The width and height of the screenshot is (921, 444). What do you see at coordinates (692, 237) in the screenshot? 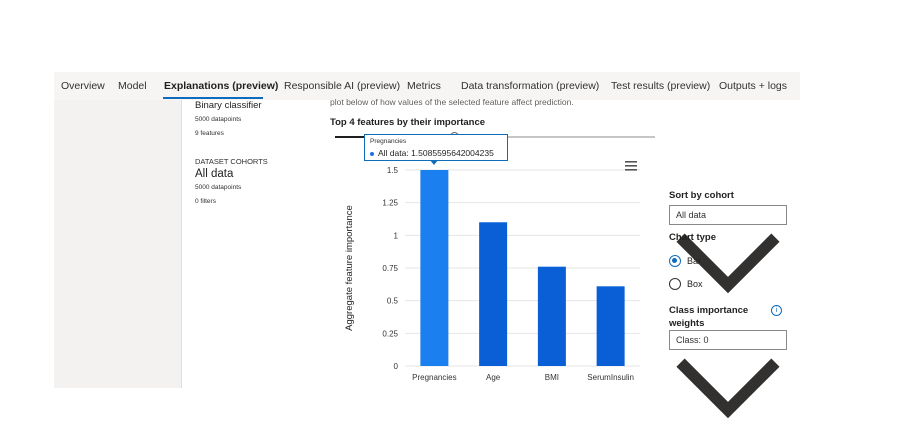
I see `chart-type-label: Chart type` at bounding box center [692, 237].